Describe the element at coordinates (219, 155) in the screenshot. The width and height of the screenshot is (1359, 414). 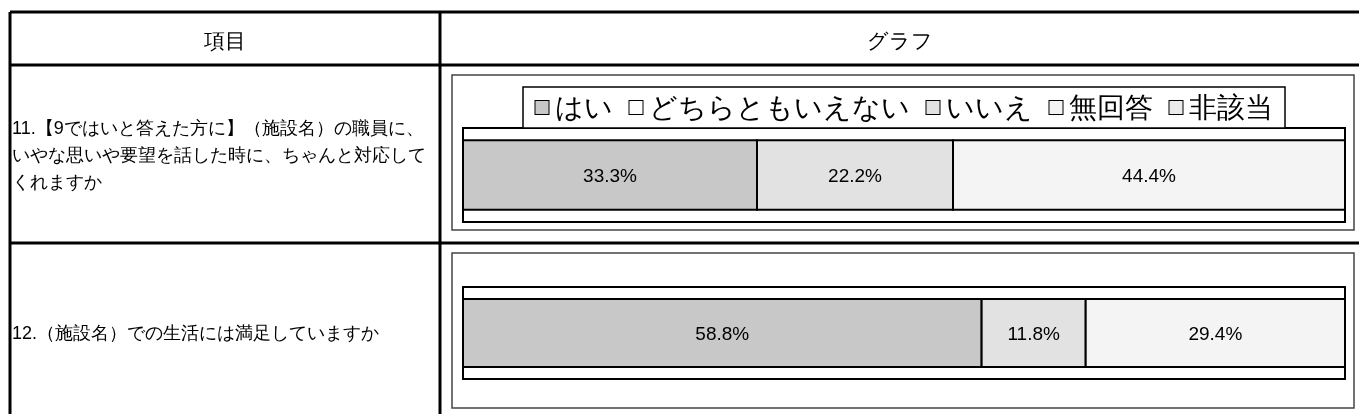
I see `y-tick-label: 11.【9ではいと答えた方に】（施設名）の職員に、いやな思いや要望を話した時に、ちゃんと対応してくれますか` at that location.